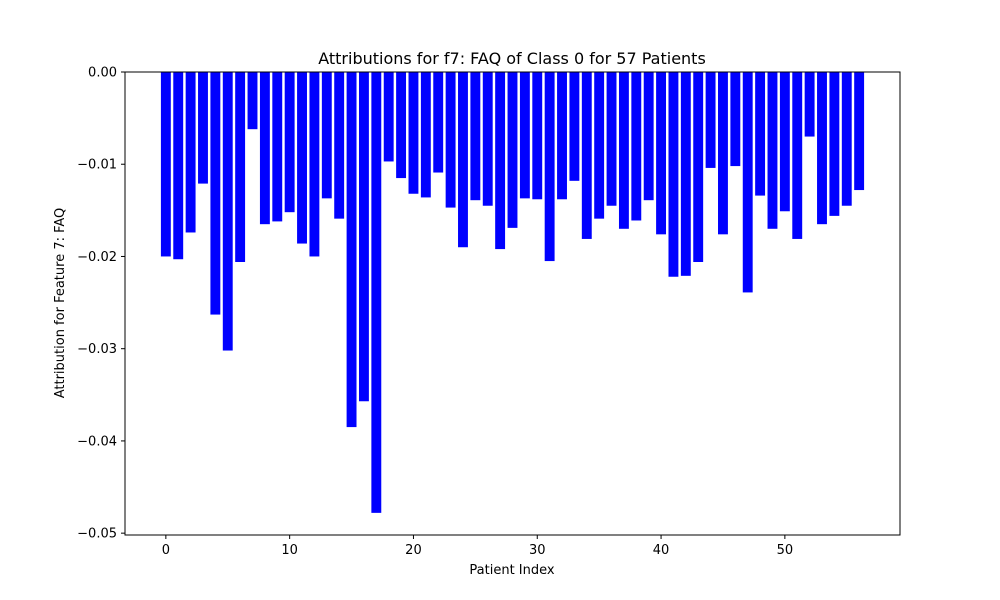 The width and height of the screenshot is (1000, 600). Describe the element at coordinates (97, 165) in the screenshot. I see `y-tick-label: −0.01` at that location.